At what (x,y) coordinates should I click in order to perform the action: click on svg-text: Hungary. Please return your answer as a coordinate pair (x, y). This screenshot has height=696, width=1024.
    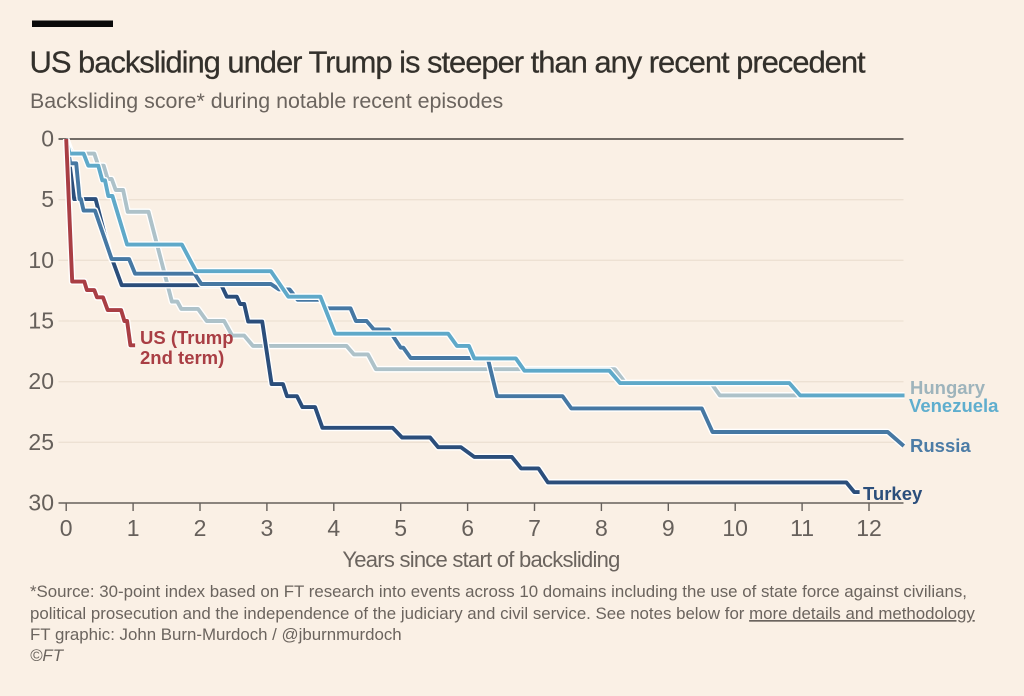
    Looking at the image, I should click on (948, 387).